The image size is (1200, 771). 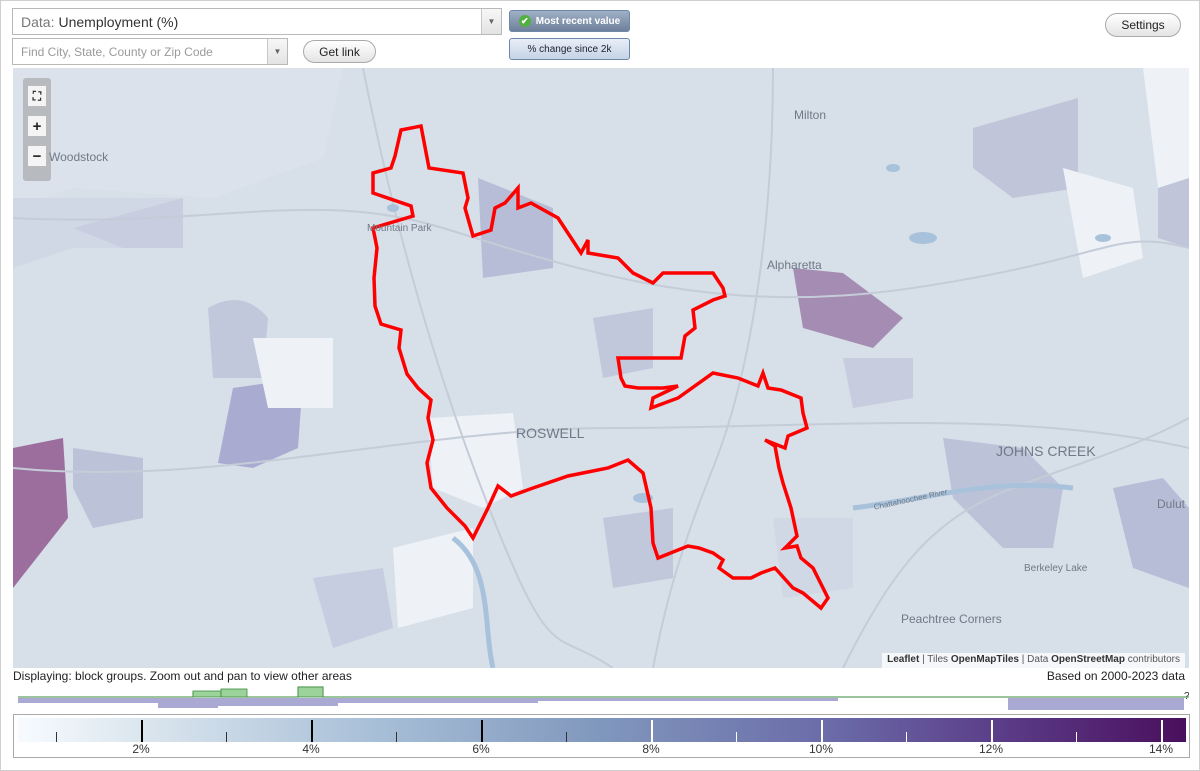 I want to click on location-search-input, so click(x=141, y=51).